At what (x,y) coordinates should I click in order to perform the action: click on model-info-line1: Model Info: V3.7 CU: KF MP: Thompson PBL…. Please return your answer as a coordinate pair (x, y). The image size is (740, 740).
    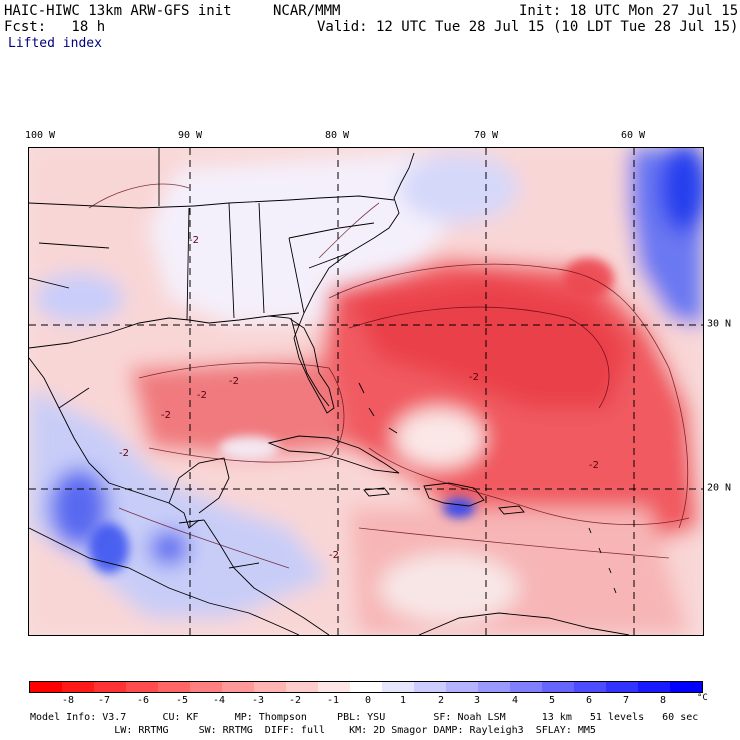
    Looking at the image, I should click on (364, 717).